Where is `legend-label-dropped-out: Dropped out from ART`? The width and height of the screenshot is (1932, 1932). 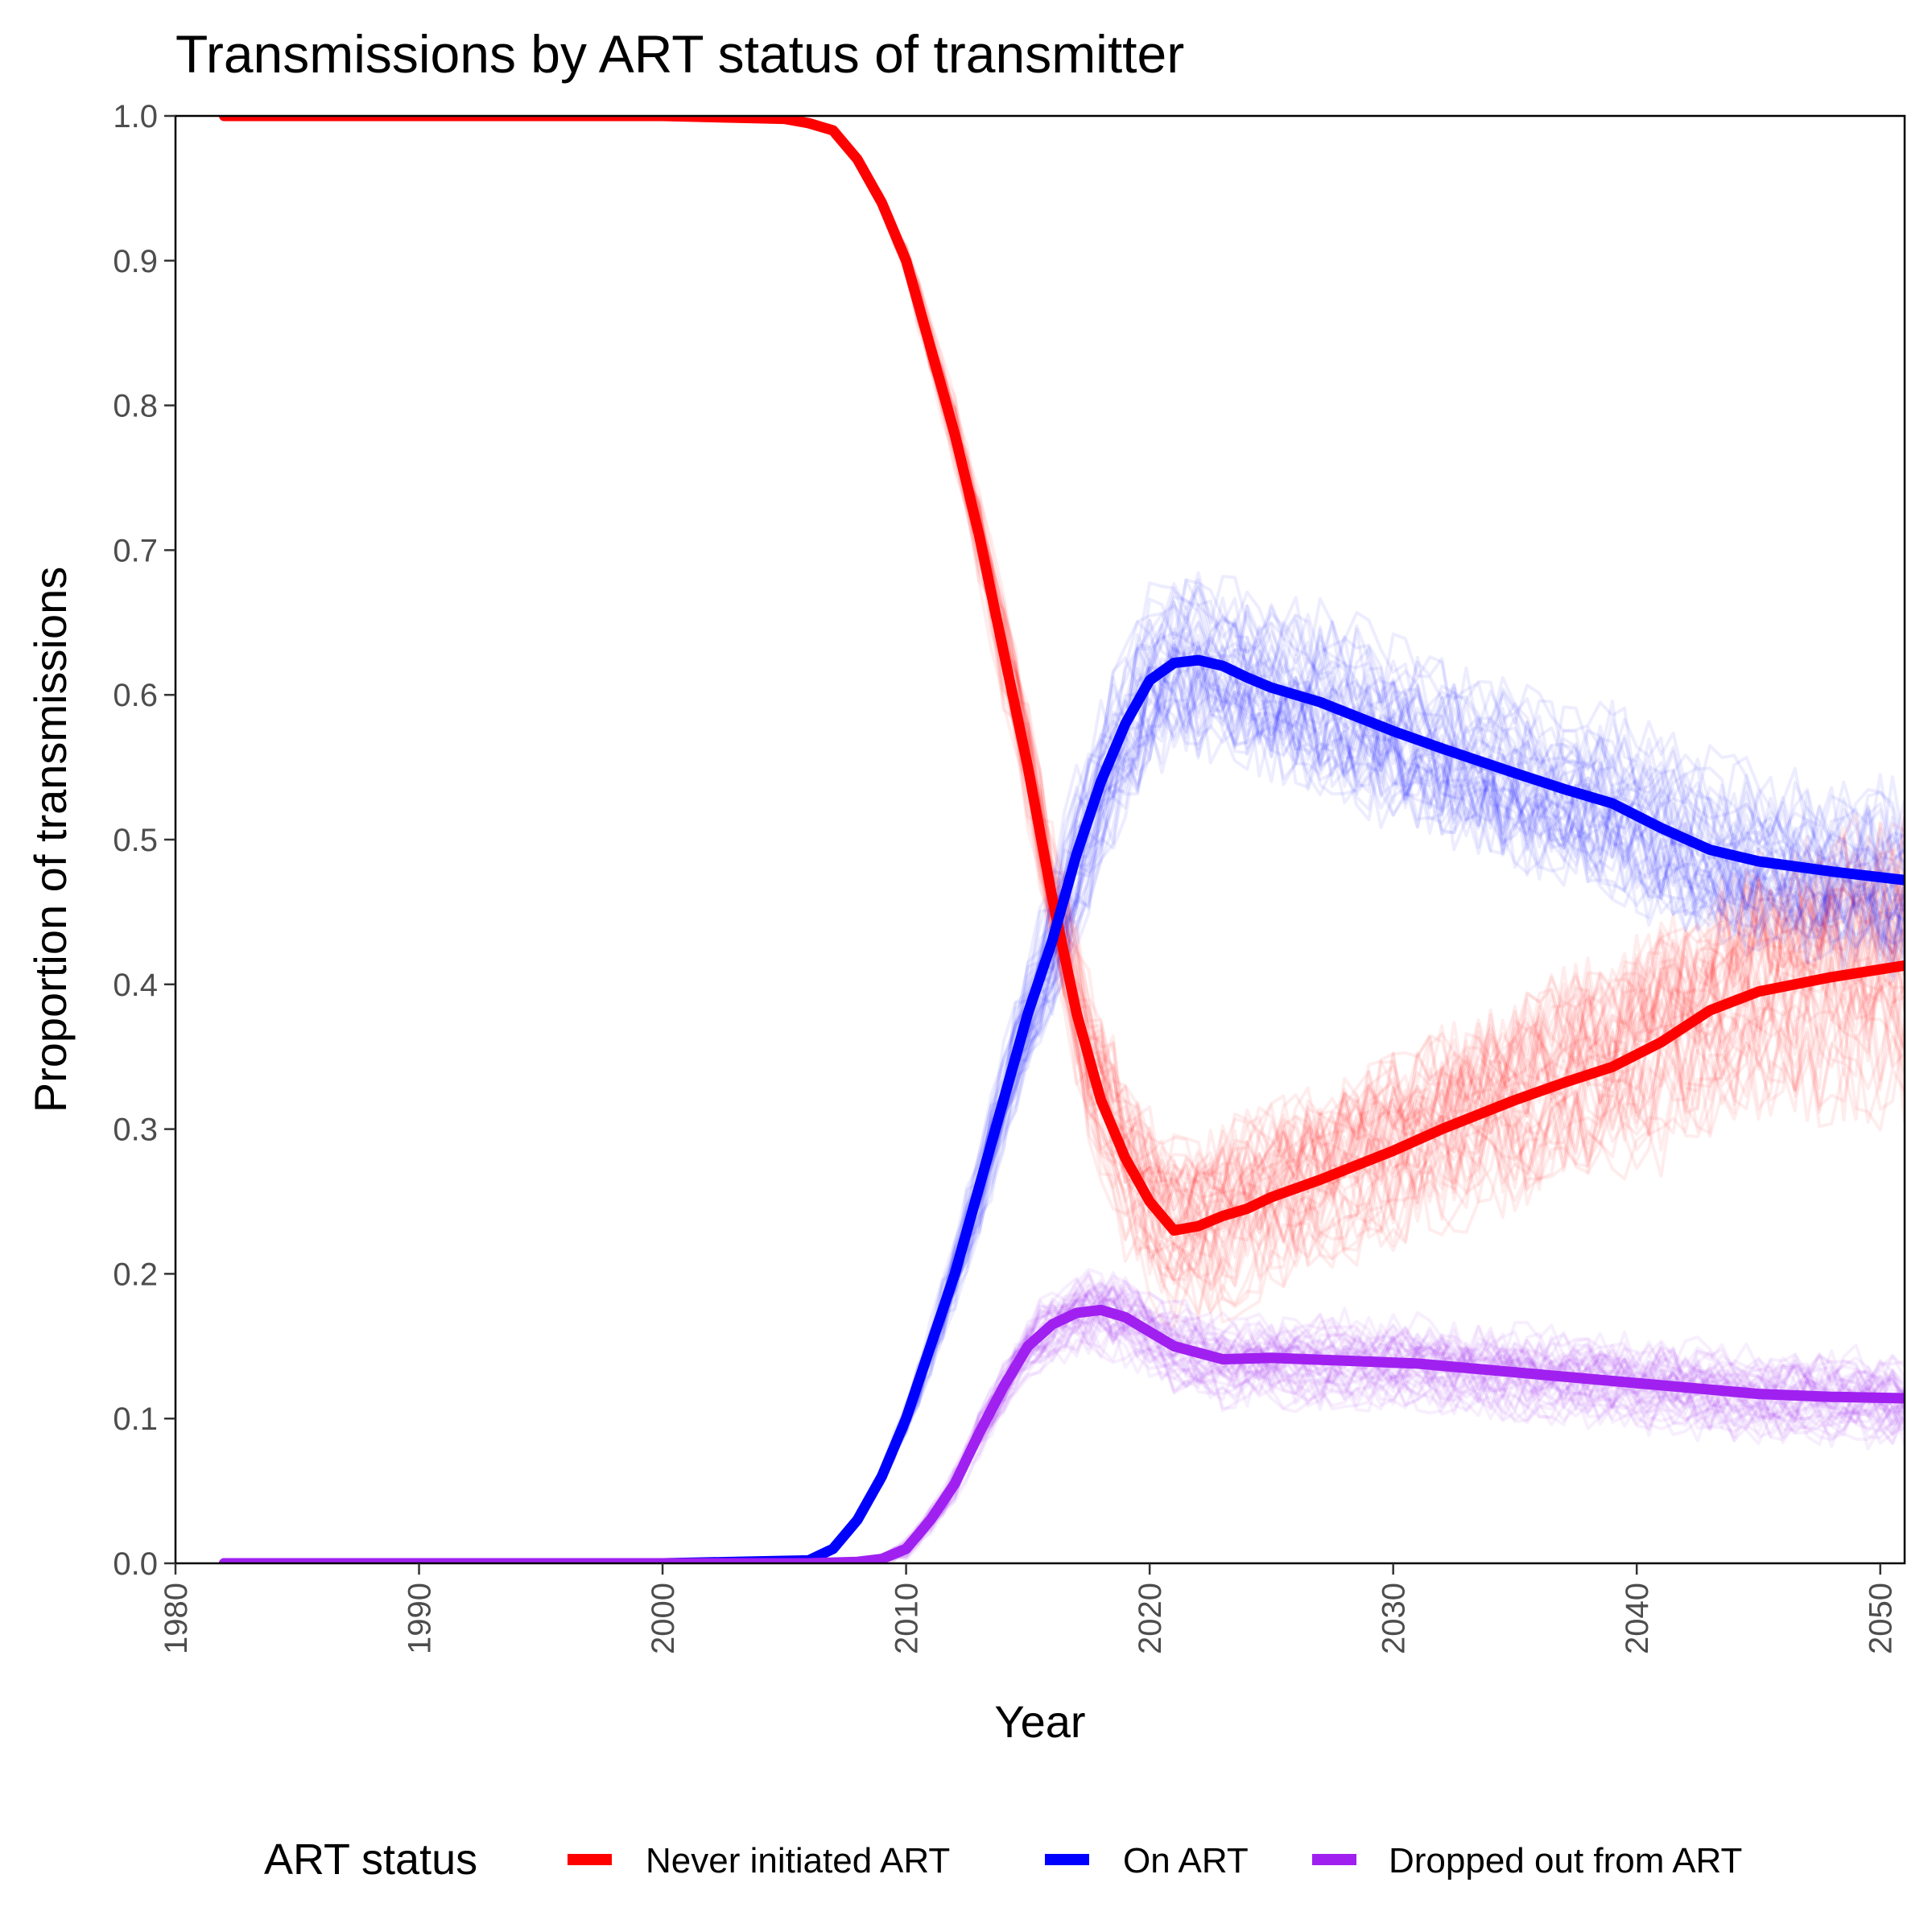 legend-label-dropped-out: Dropped out from ART is located at coordinates (1565, 1860).